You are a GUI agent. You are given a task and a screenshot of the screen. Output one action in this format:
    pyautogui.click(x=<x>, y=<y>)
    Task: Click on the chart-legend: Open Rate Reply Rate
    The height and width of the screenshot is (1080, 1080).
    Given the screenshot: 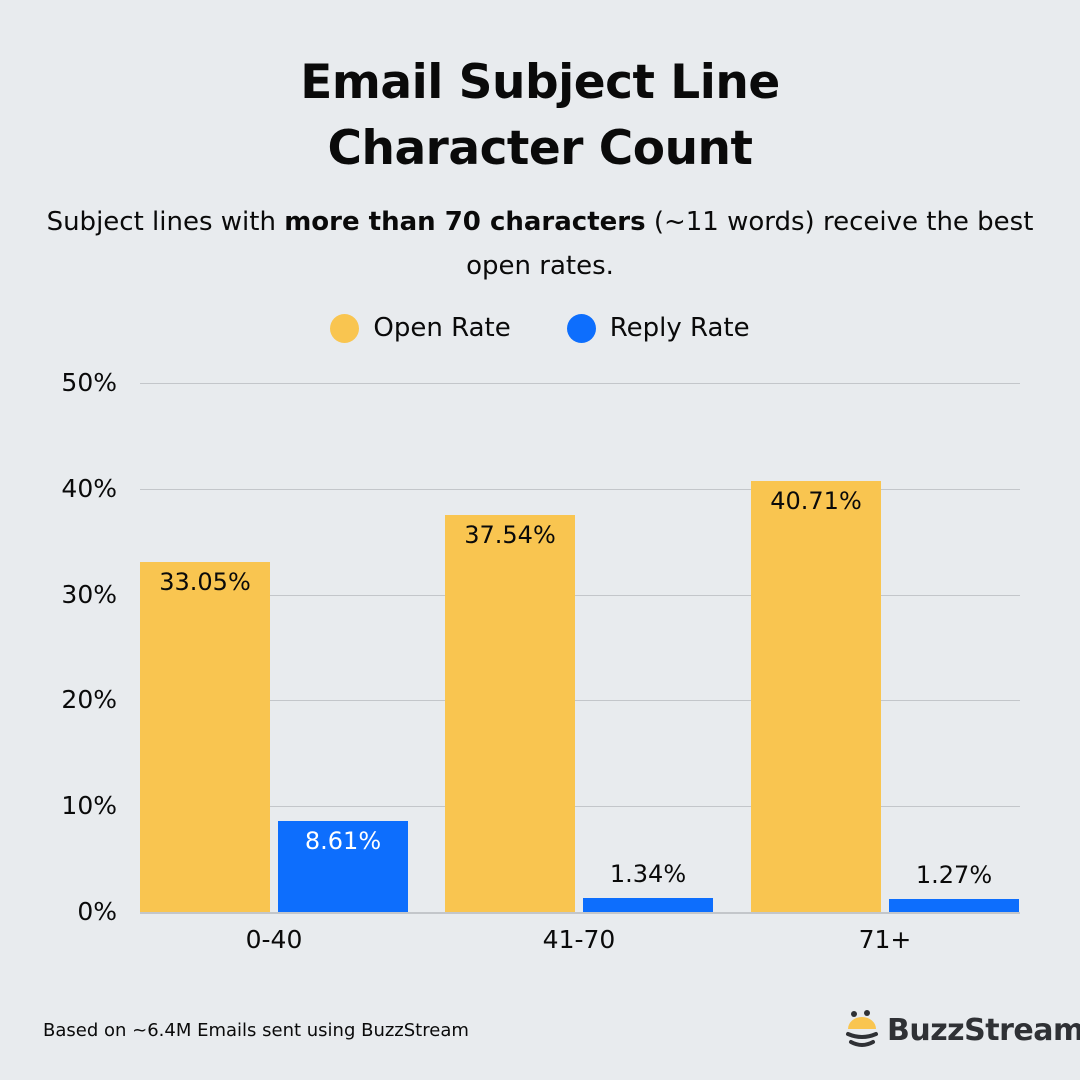 What is the action you would take?
    pyautogui.click(x=540, y=328)
    